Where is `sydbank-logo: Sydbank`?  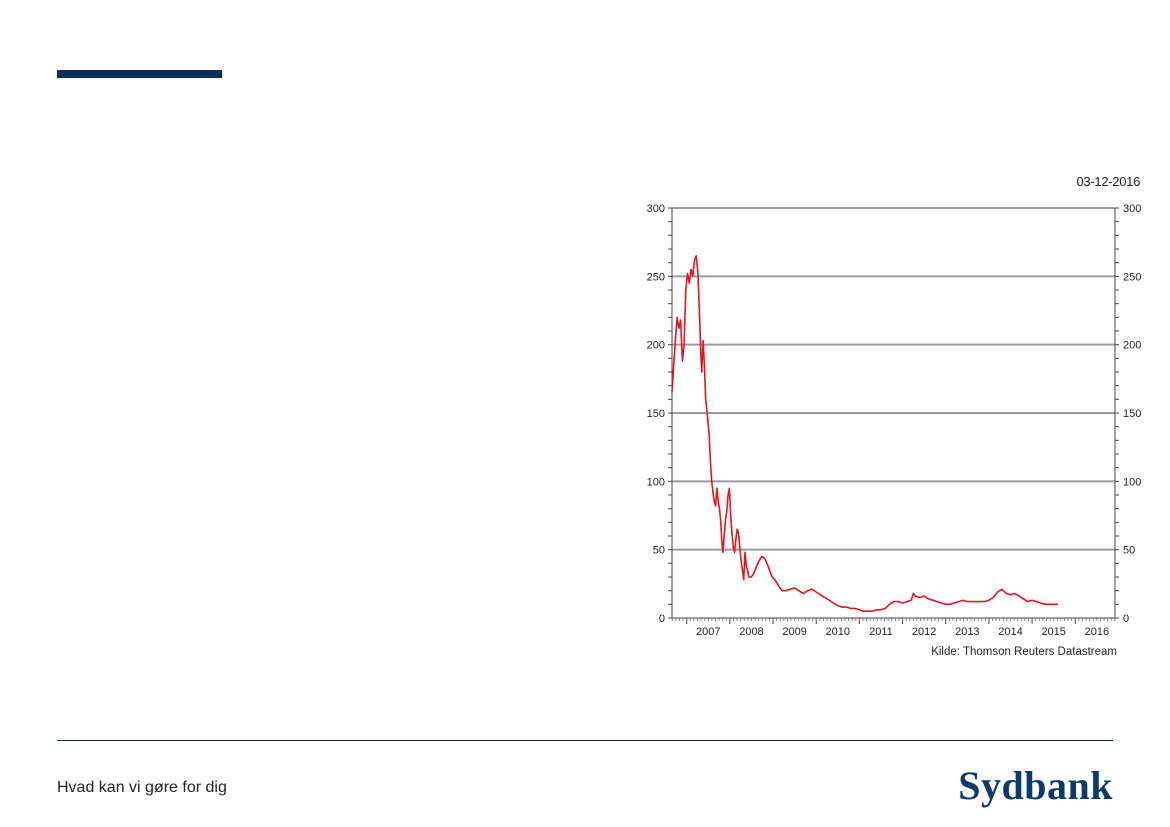
sydbank-logo: Sydbank is located at coordinates (1035, 785).